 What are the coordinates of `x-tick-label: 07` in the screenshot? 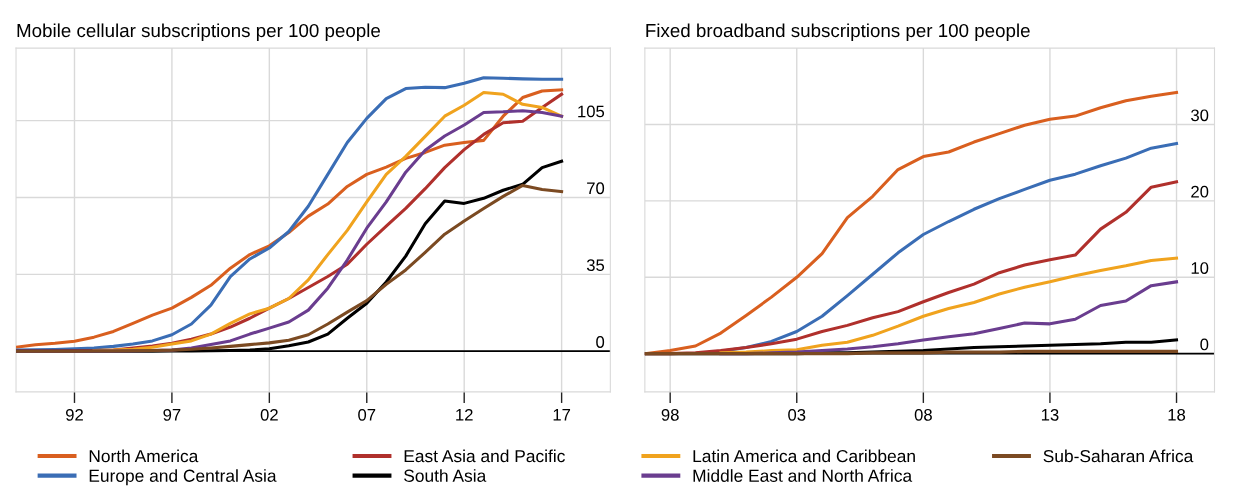 It's located at (367, 414).